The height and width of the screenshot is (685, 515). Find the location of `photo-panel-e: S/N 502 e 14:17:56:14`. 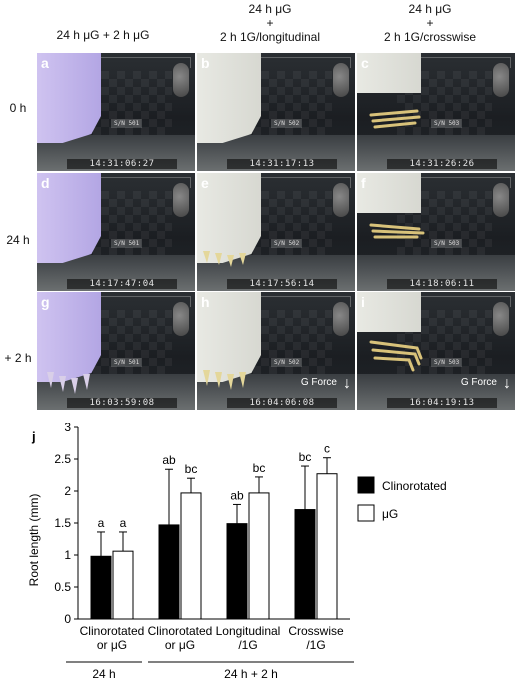

photo-panel-e: S/N 502 e 14:17:56:14 is located at coordinates (276, 232).